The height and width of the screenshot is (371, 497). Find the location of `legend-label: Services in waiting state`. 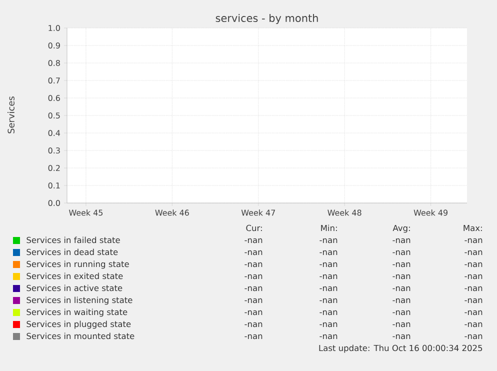

legend-label: Services in waiting state is located at coordinates (77, 312).